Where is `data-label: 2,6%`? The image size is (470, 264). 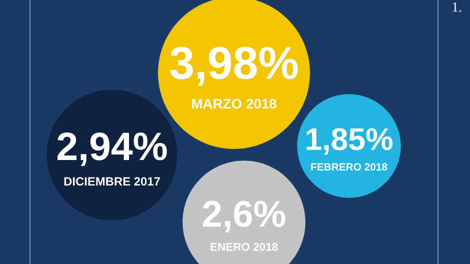 data-label: 2,6% is located at coordinates (244, 216).